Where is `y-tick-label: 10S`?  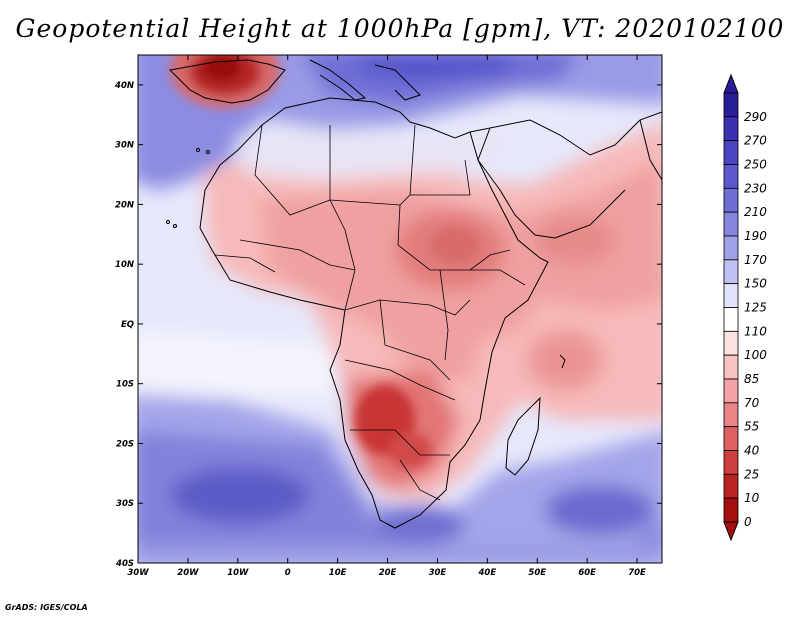
y-tick-label: 10S is located at coordinates (125, 385).